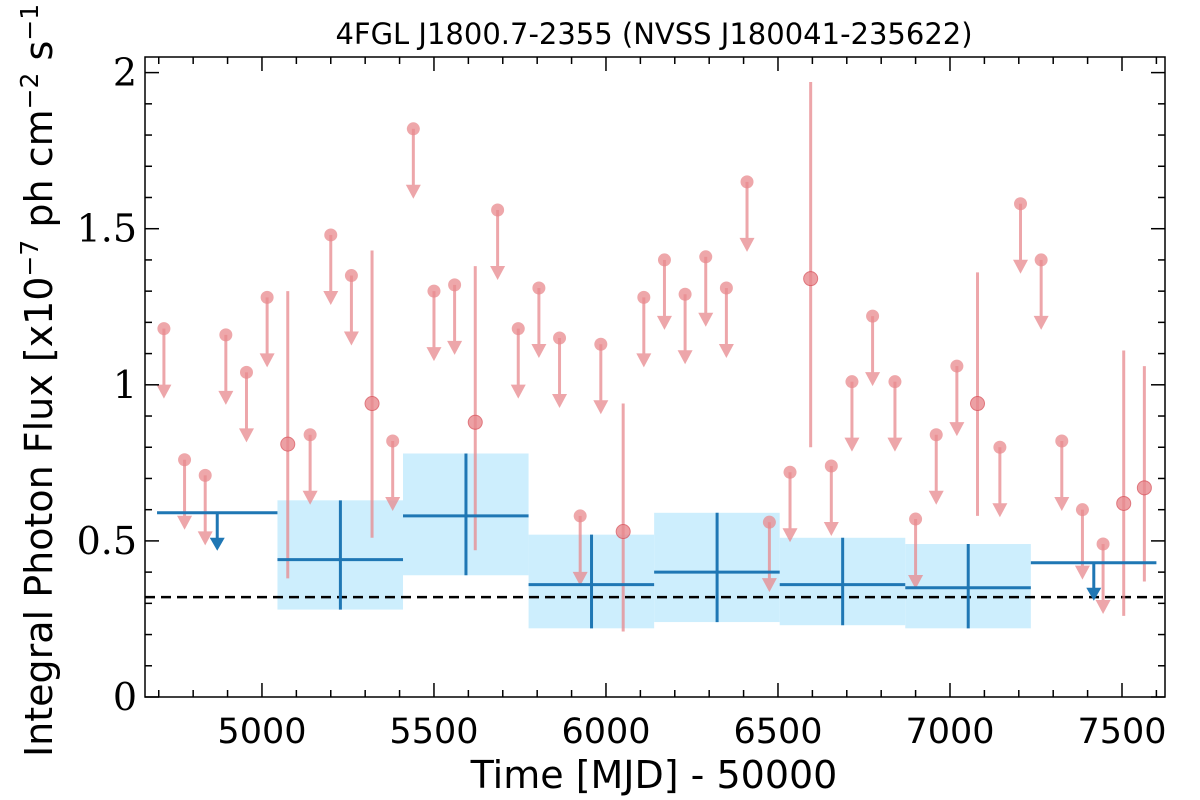 The width and height of the screenshot is (1200, 800). What do you see at coordinates (1082, 572) in the screenshot?
I see `fine-upper-limit-arrow-38-head` at bounding box center [1082, 572].